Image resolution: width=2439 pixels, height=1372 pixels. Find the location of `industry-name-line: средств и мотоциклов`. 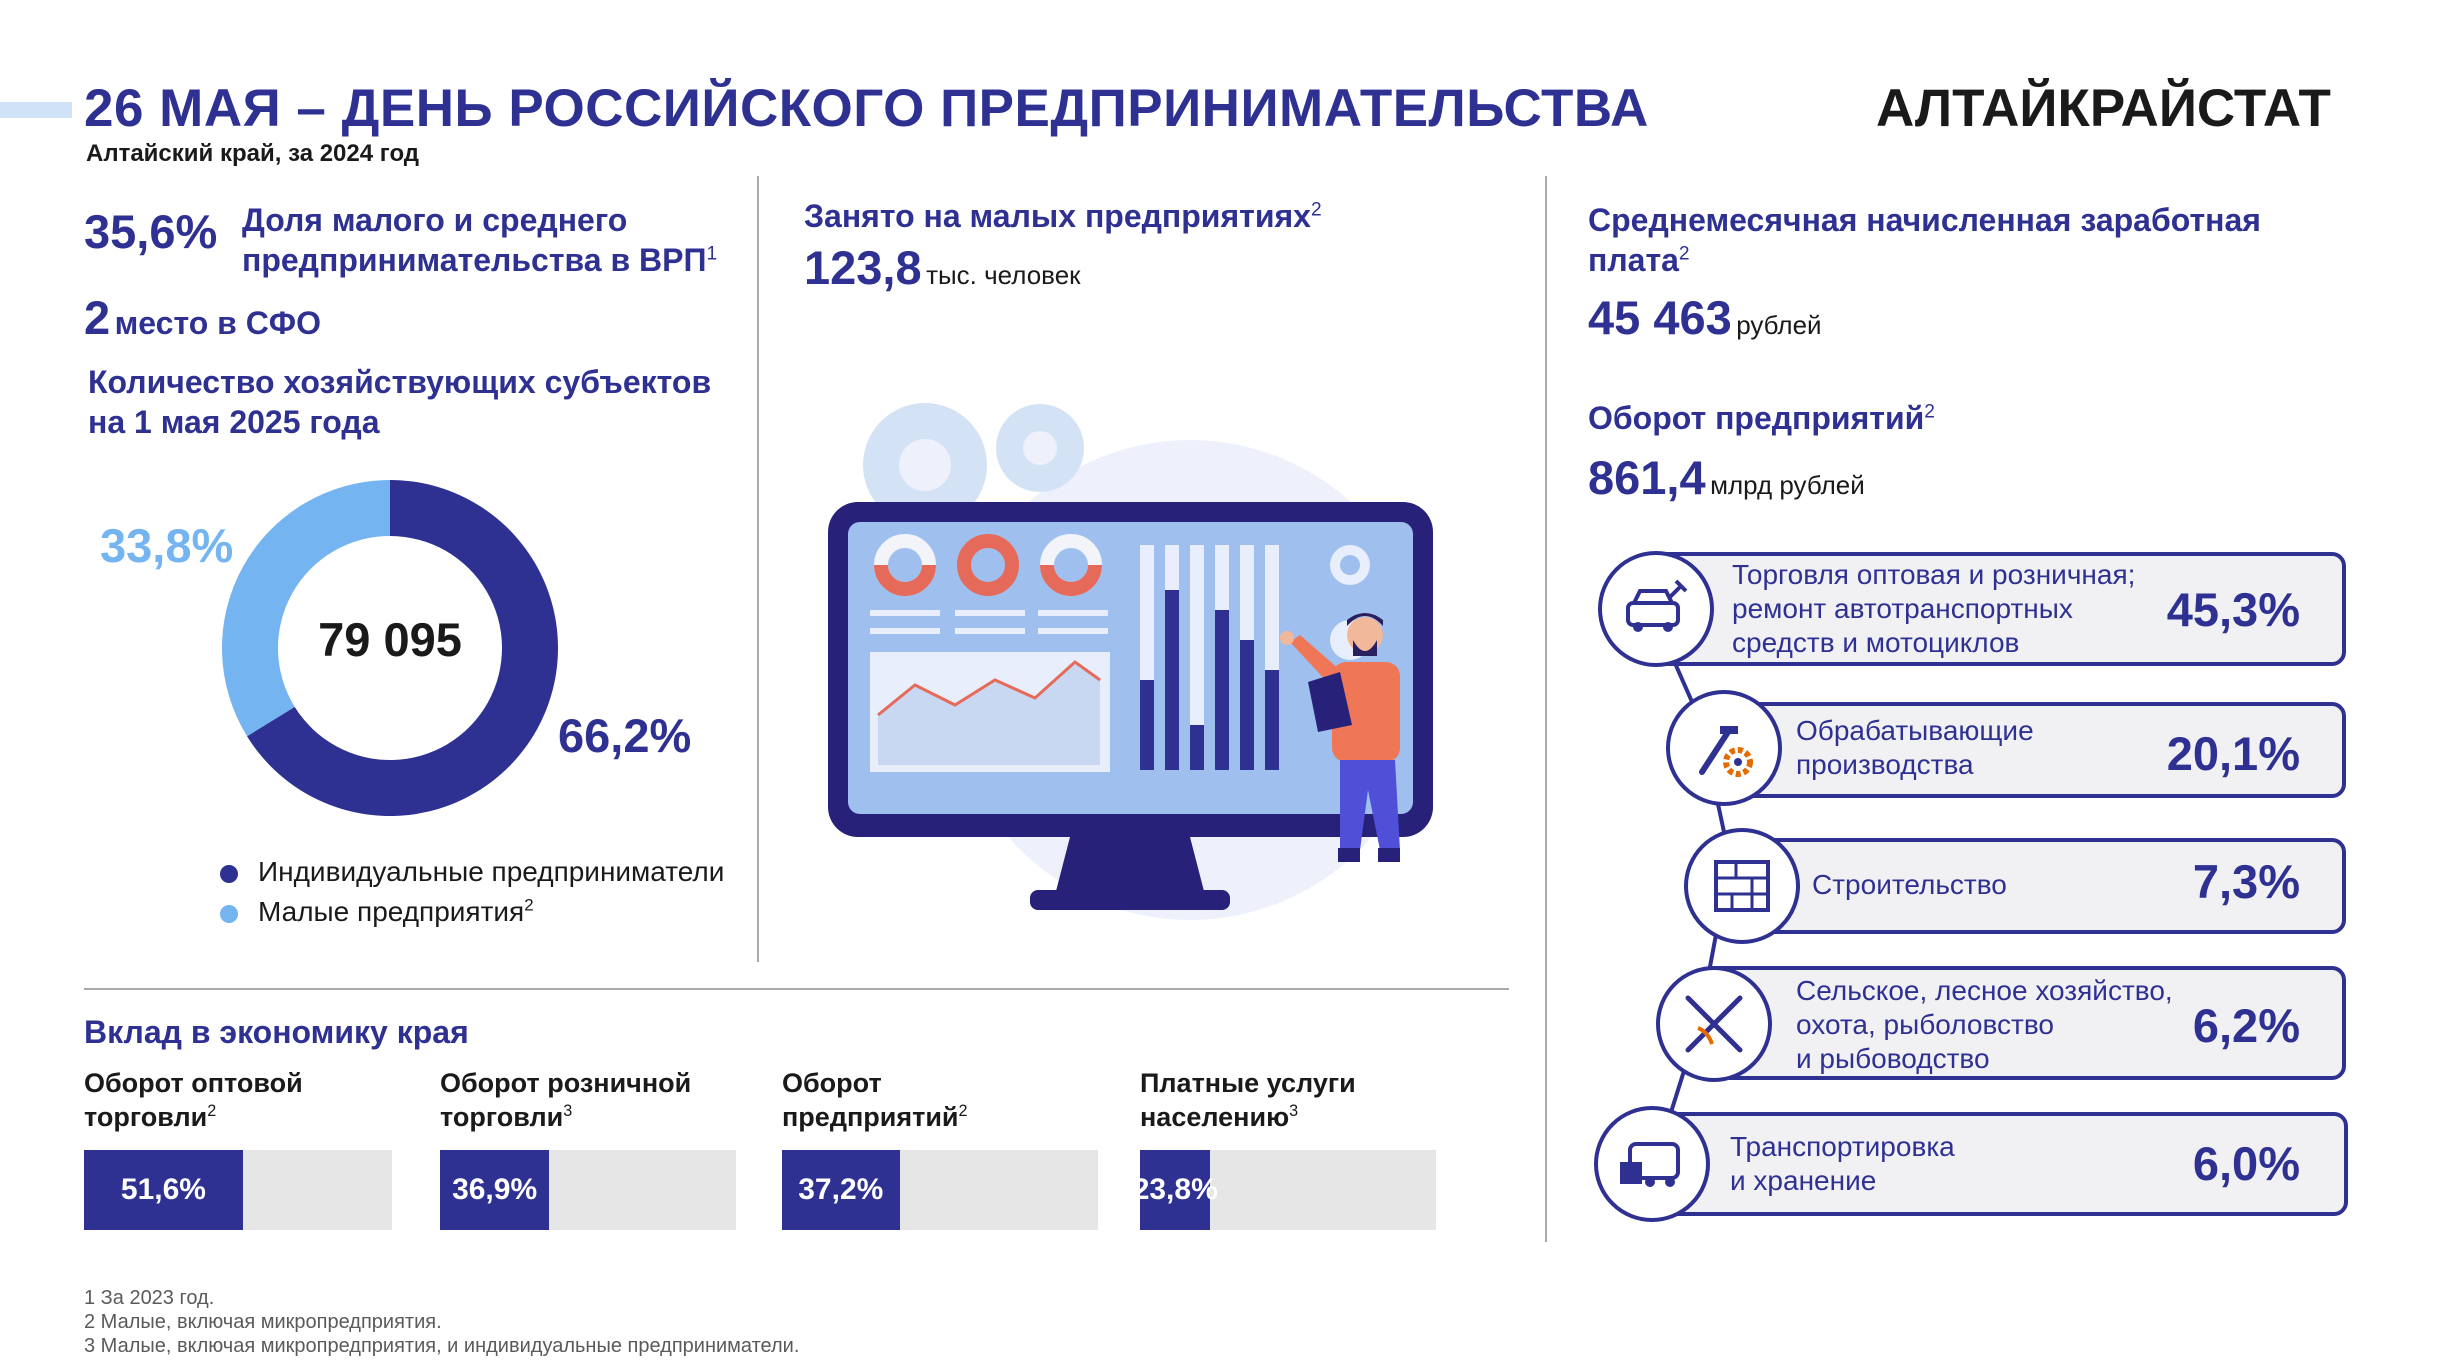

industry-name-line: средств и мотоциклов is located at coordinates (1876, 642).